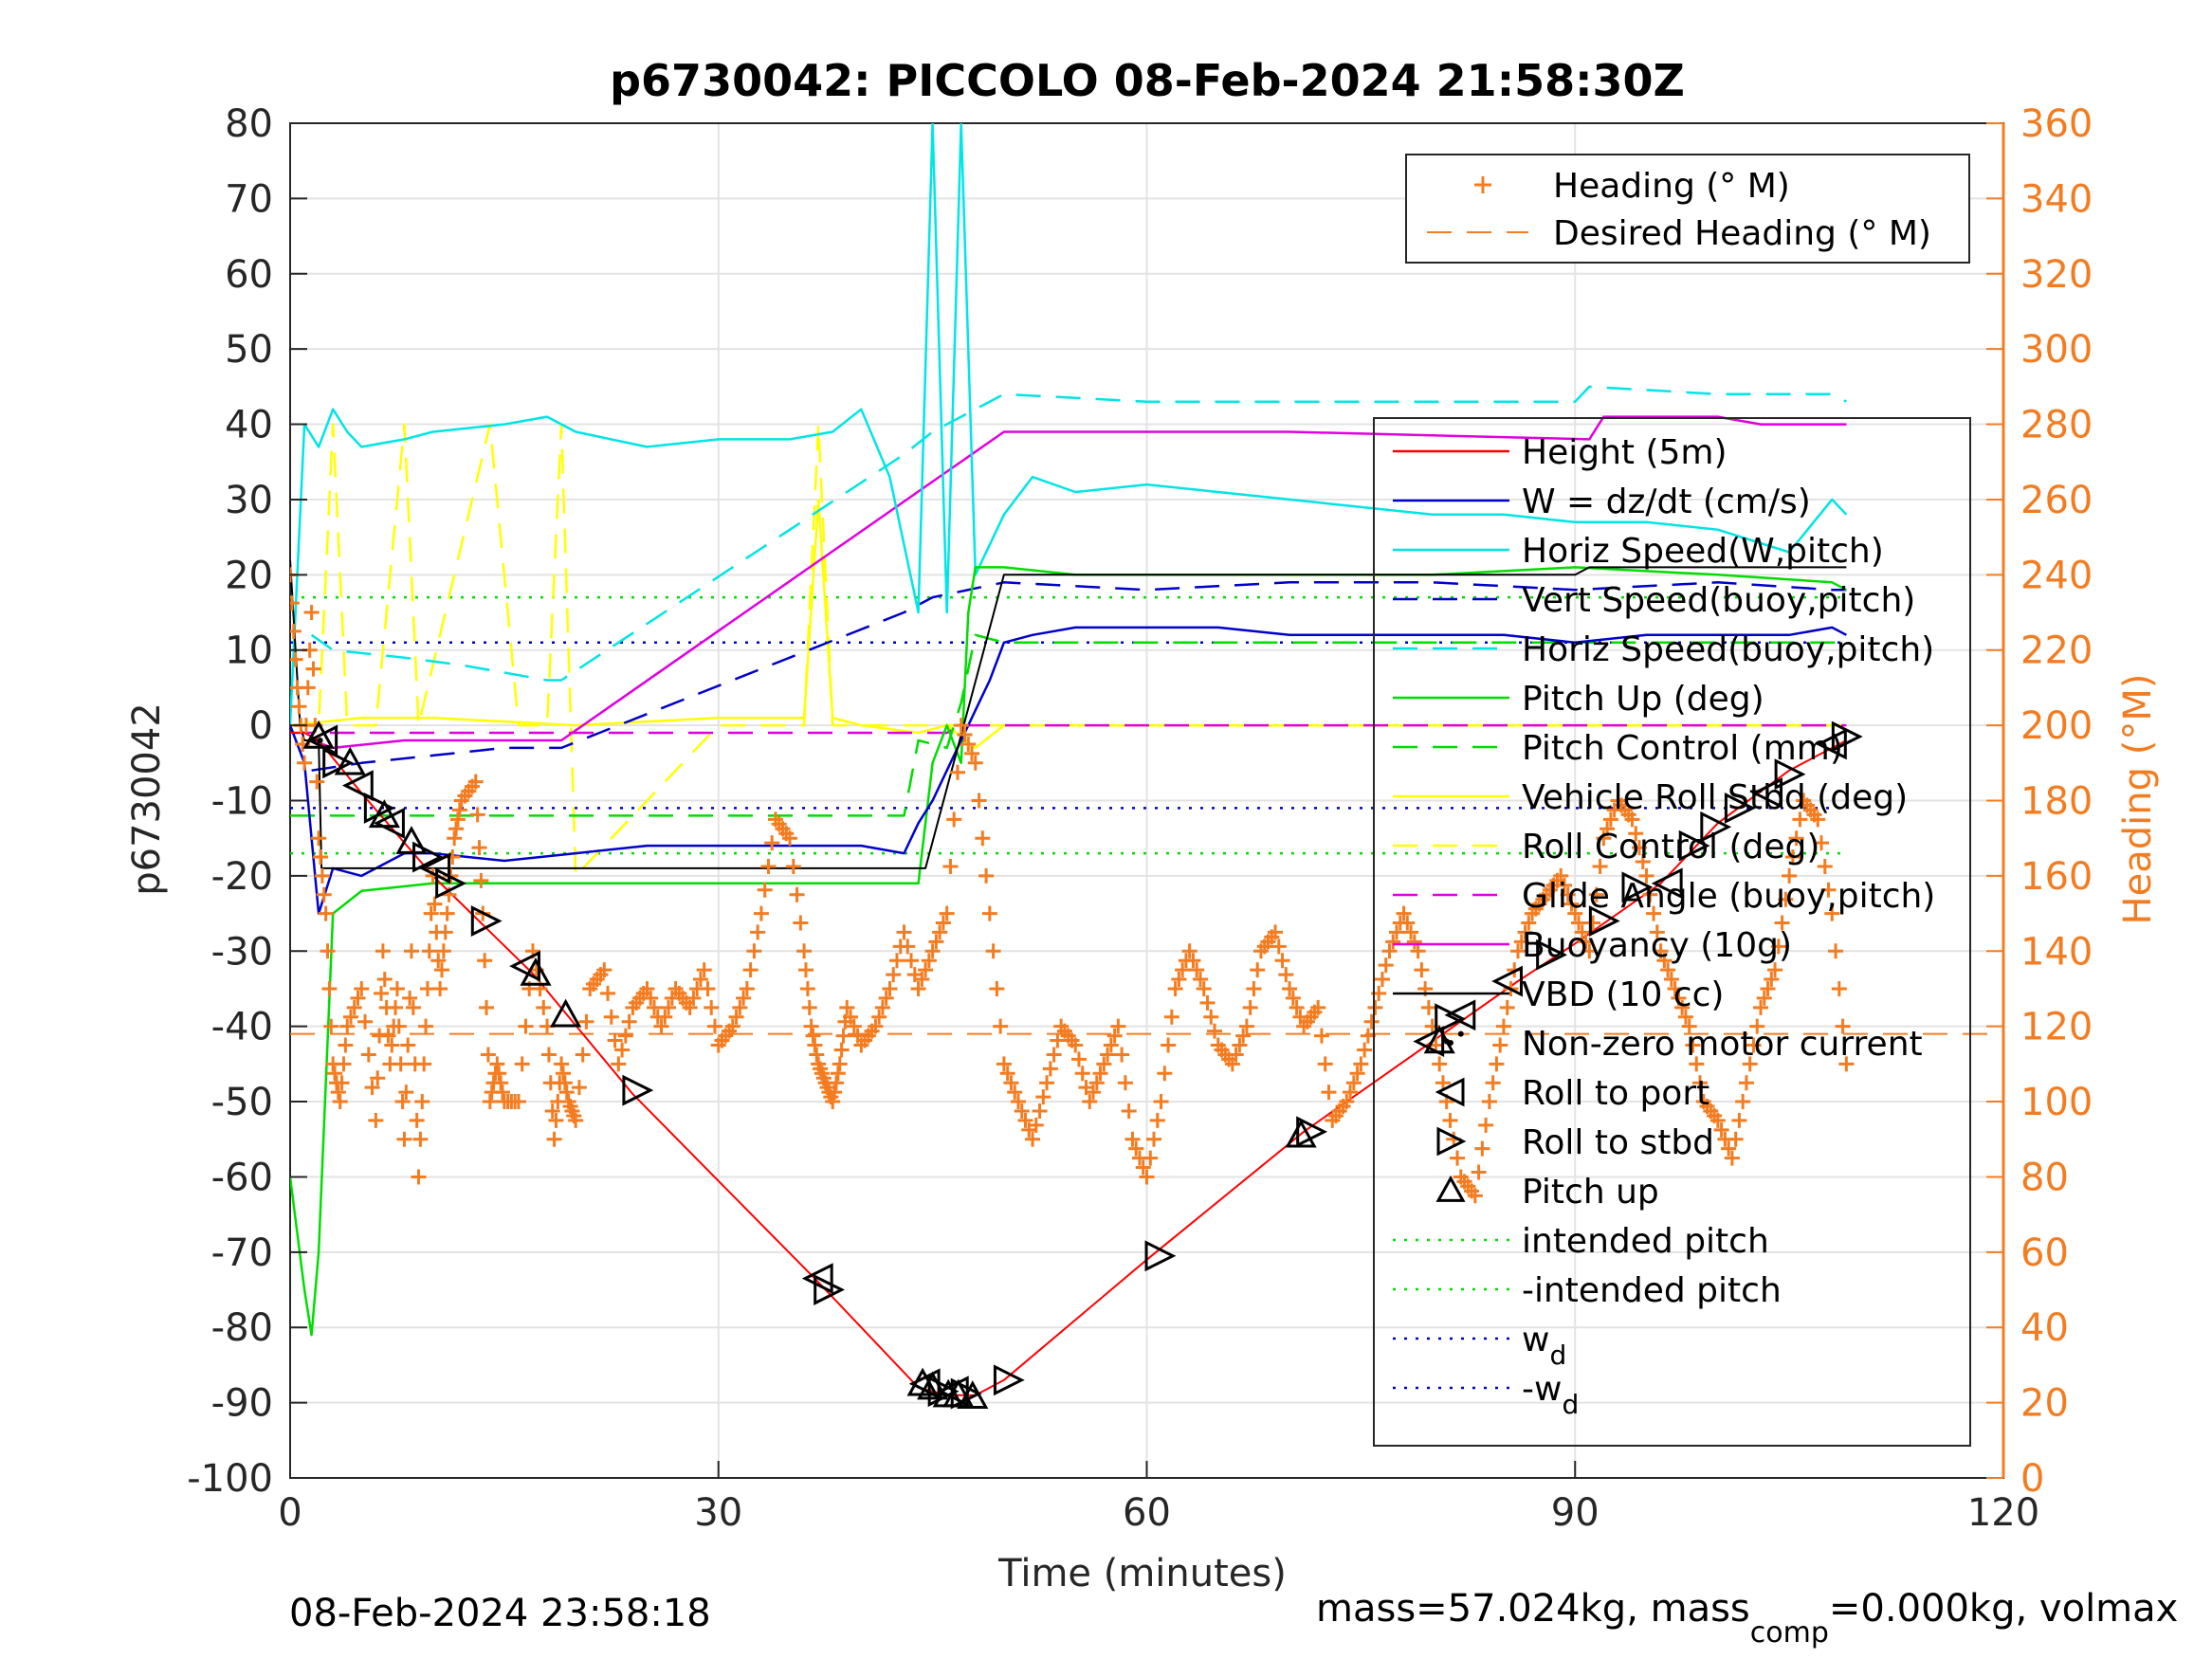 The height and width of the screenshot is (1659, 2212). Describe the element at coordinates (249, 350) in the screenshot. I see `y-tick-label: 50` at that location.